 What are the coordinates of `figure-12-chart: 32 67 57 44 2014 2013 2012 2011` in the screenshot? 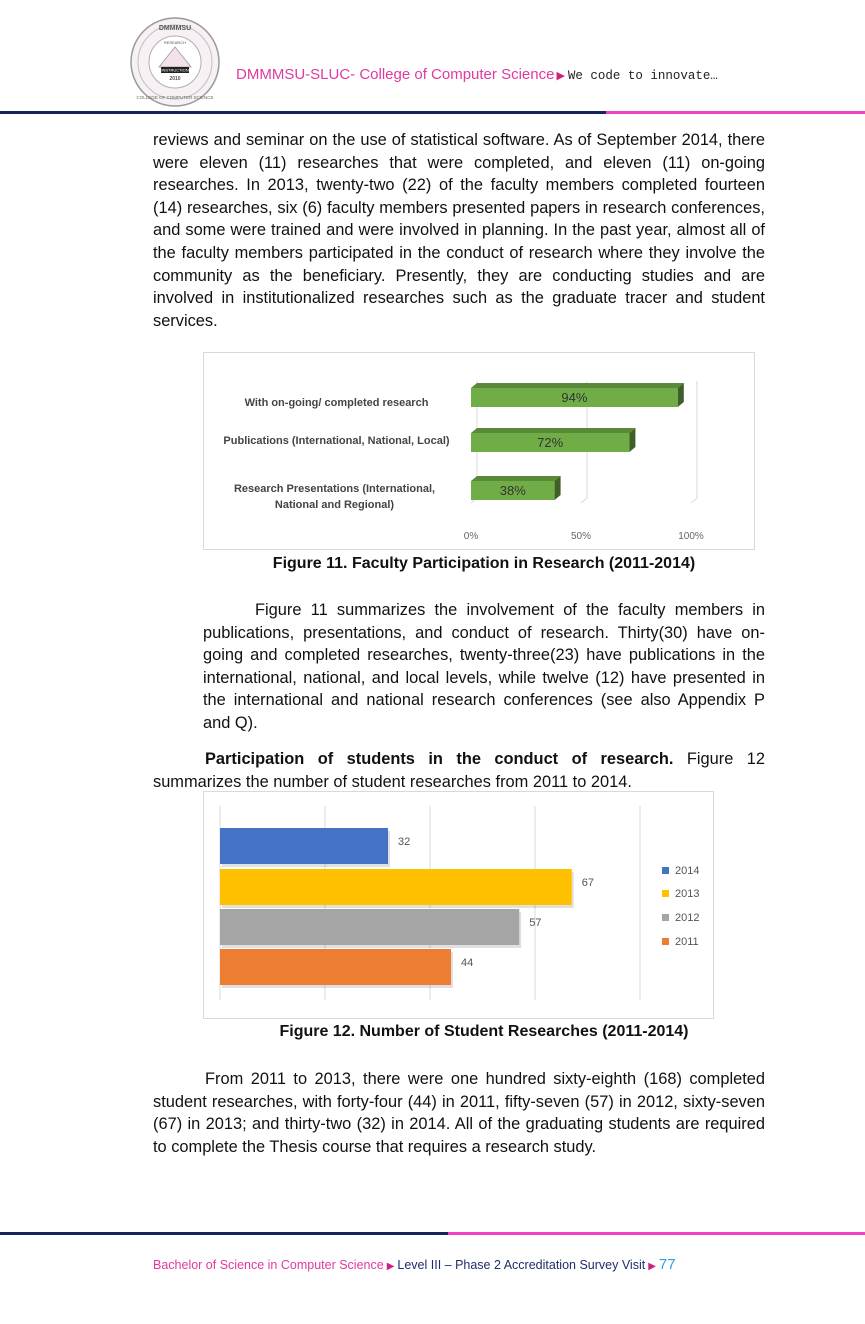 It's located at (458, 905).